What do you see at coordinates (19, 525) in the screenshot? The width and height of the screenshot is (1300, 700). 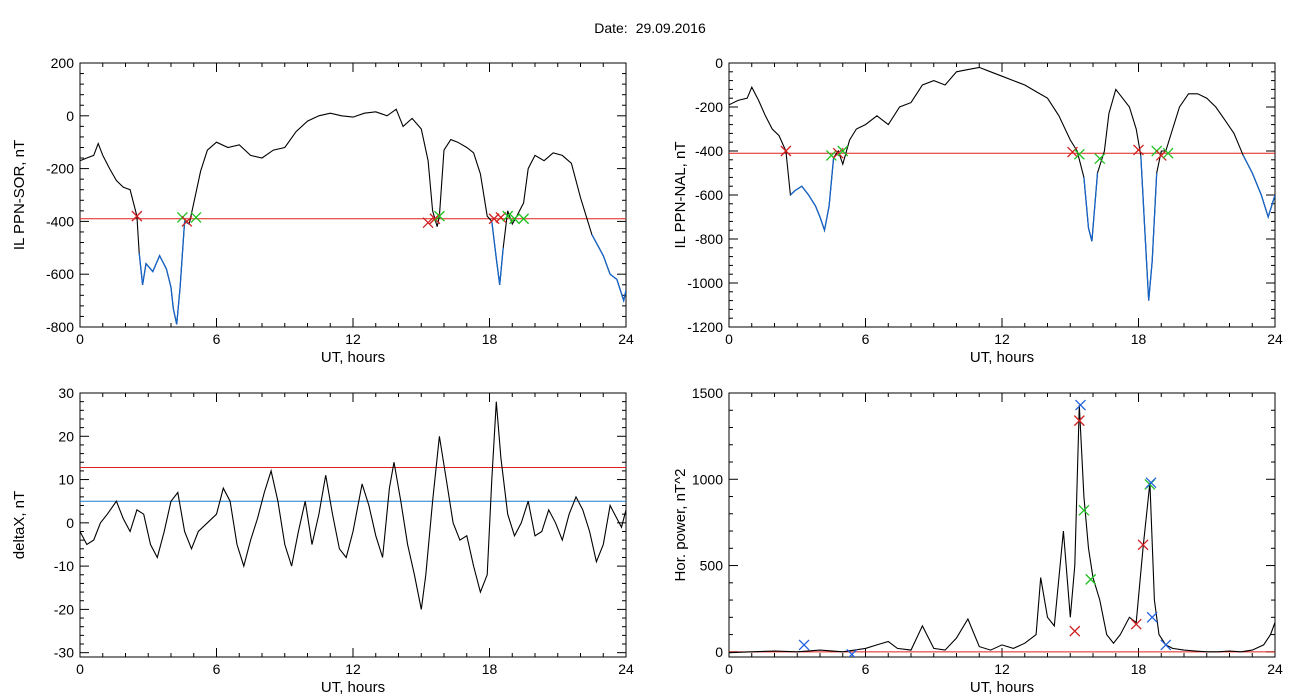 I see `y-axis-label: deltaX, nT` at bounding box center [19, 525].